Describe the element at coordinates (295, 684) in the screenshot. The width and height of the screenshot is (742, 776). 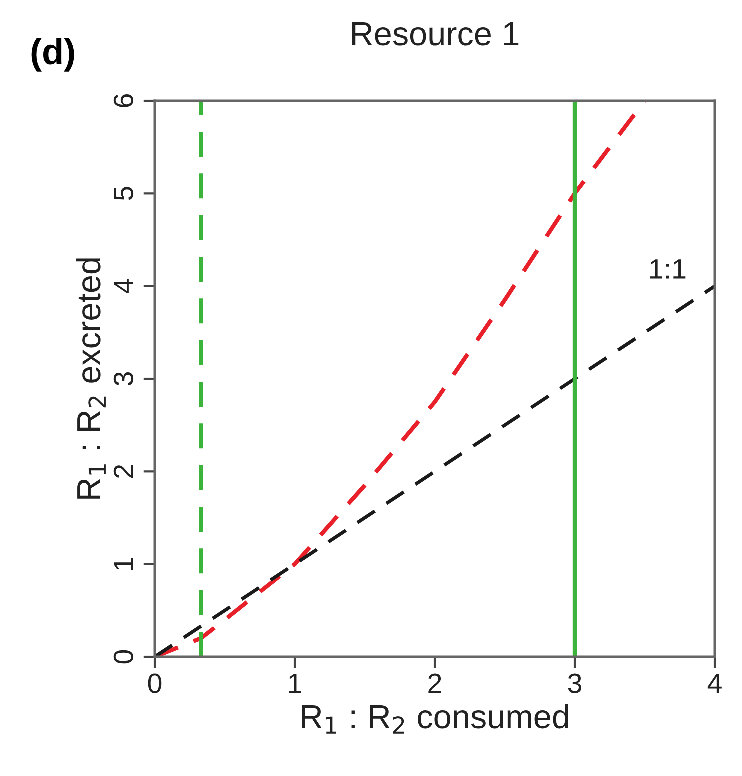
I see `x-tick-label: 1` at that location.